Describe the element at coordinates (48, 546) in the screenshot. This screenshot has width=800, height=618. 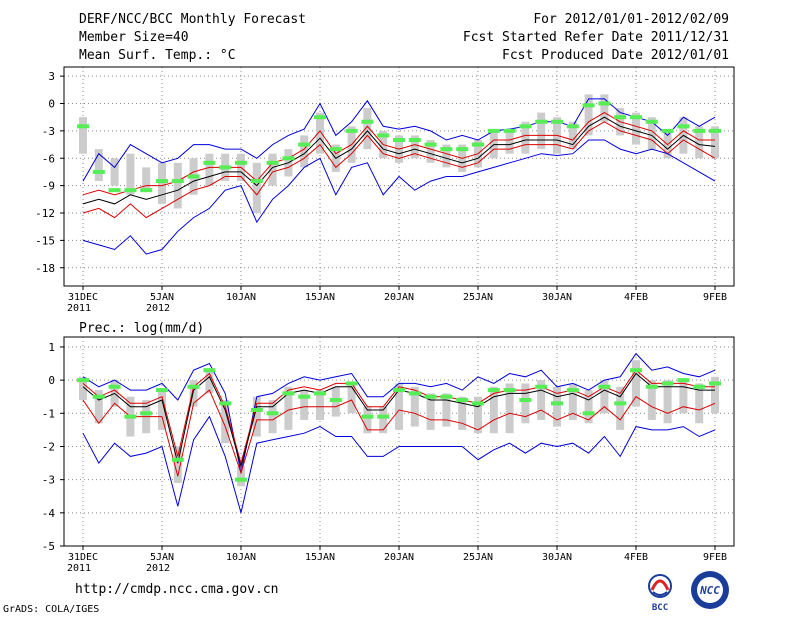
I see `prec-ytick-label-6: -5` at that location.